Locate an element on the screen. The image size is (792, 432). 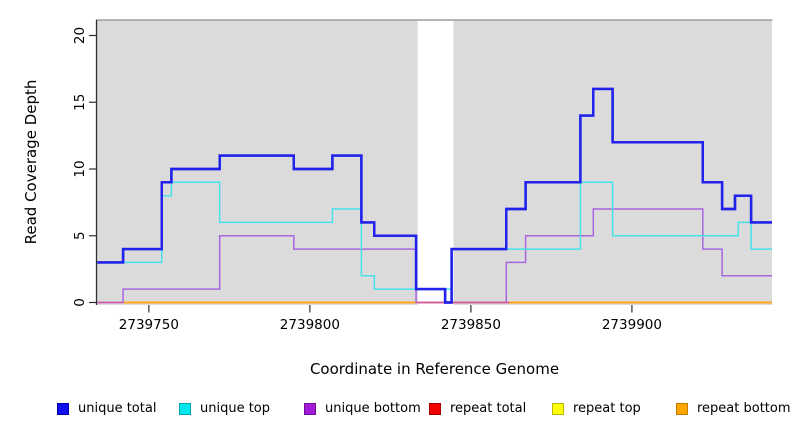
legend-label: unique total is located at coordinates (117, 408).